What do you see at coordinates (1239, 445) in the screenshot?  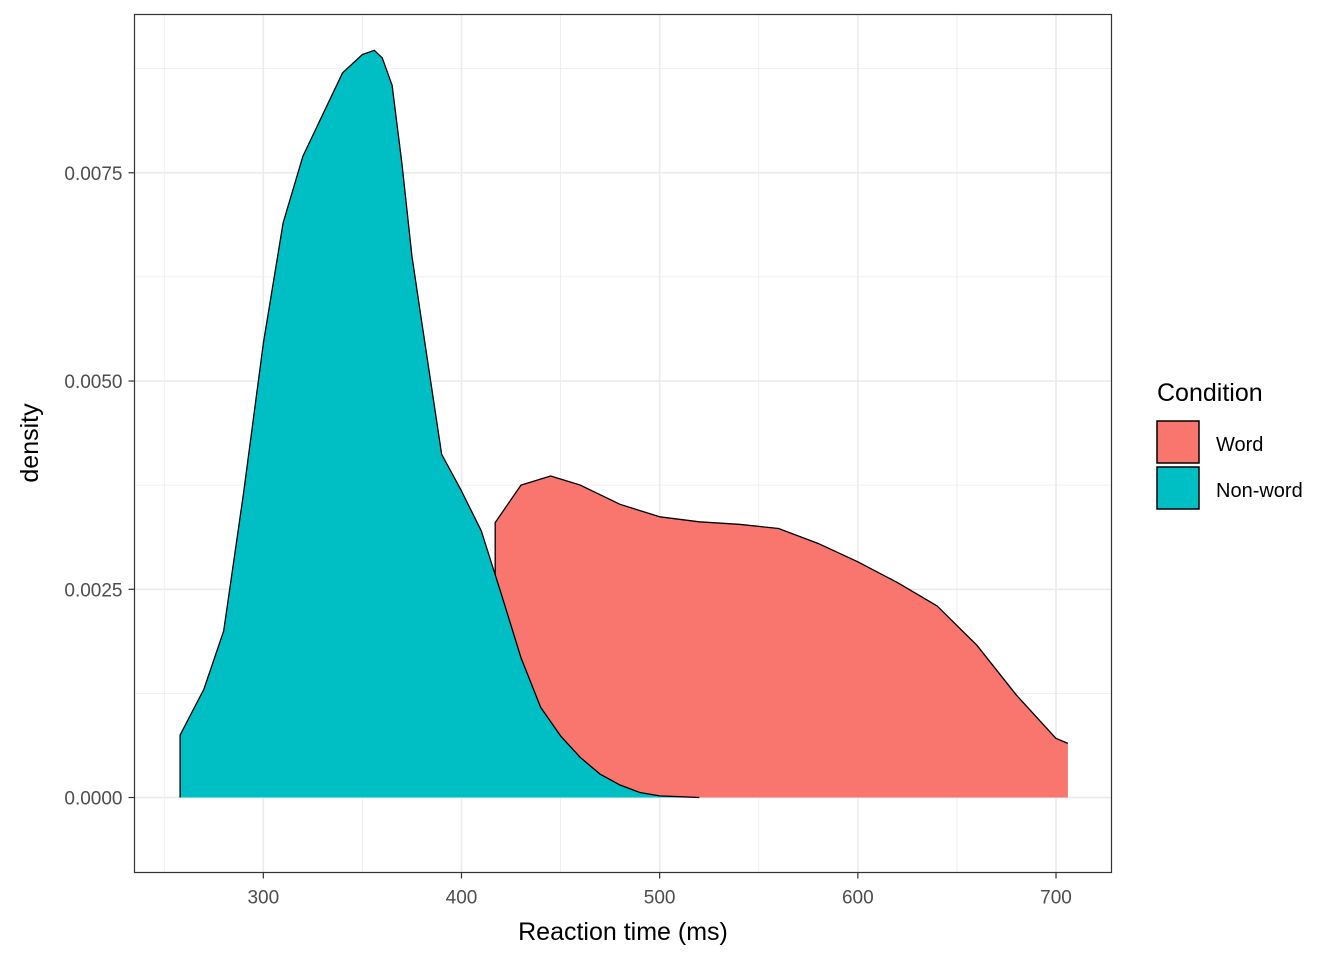 I see `legend-label-word: Word` at bounding box center [1239, 445].